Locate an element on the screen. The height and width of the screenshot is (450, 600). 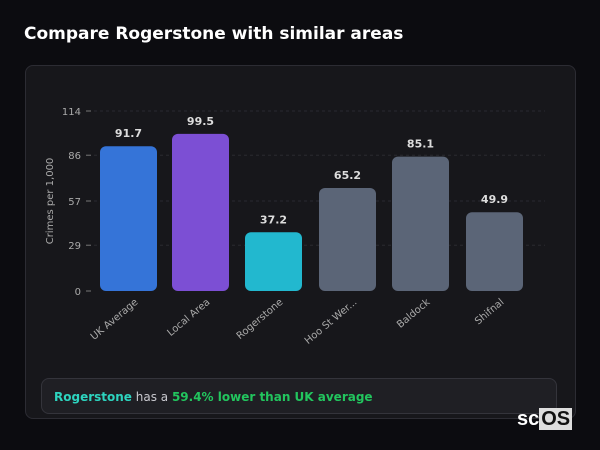
summary-text: has a is located at coordinates (151, 397).